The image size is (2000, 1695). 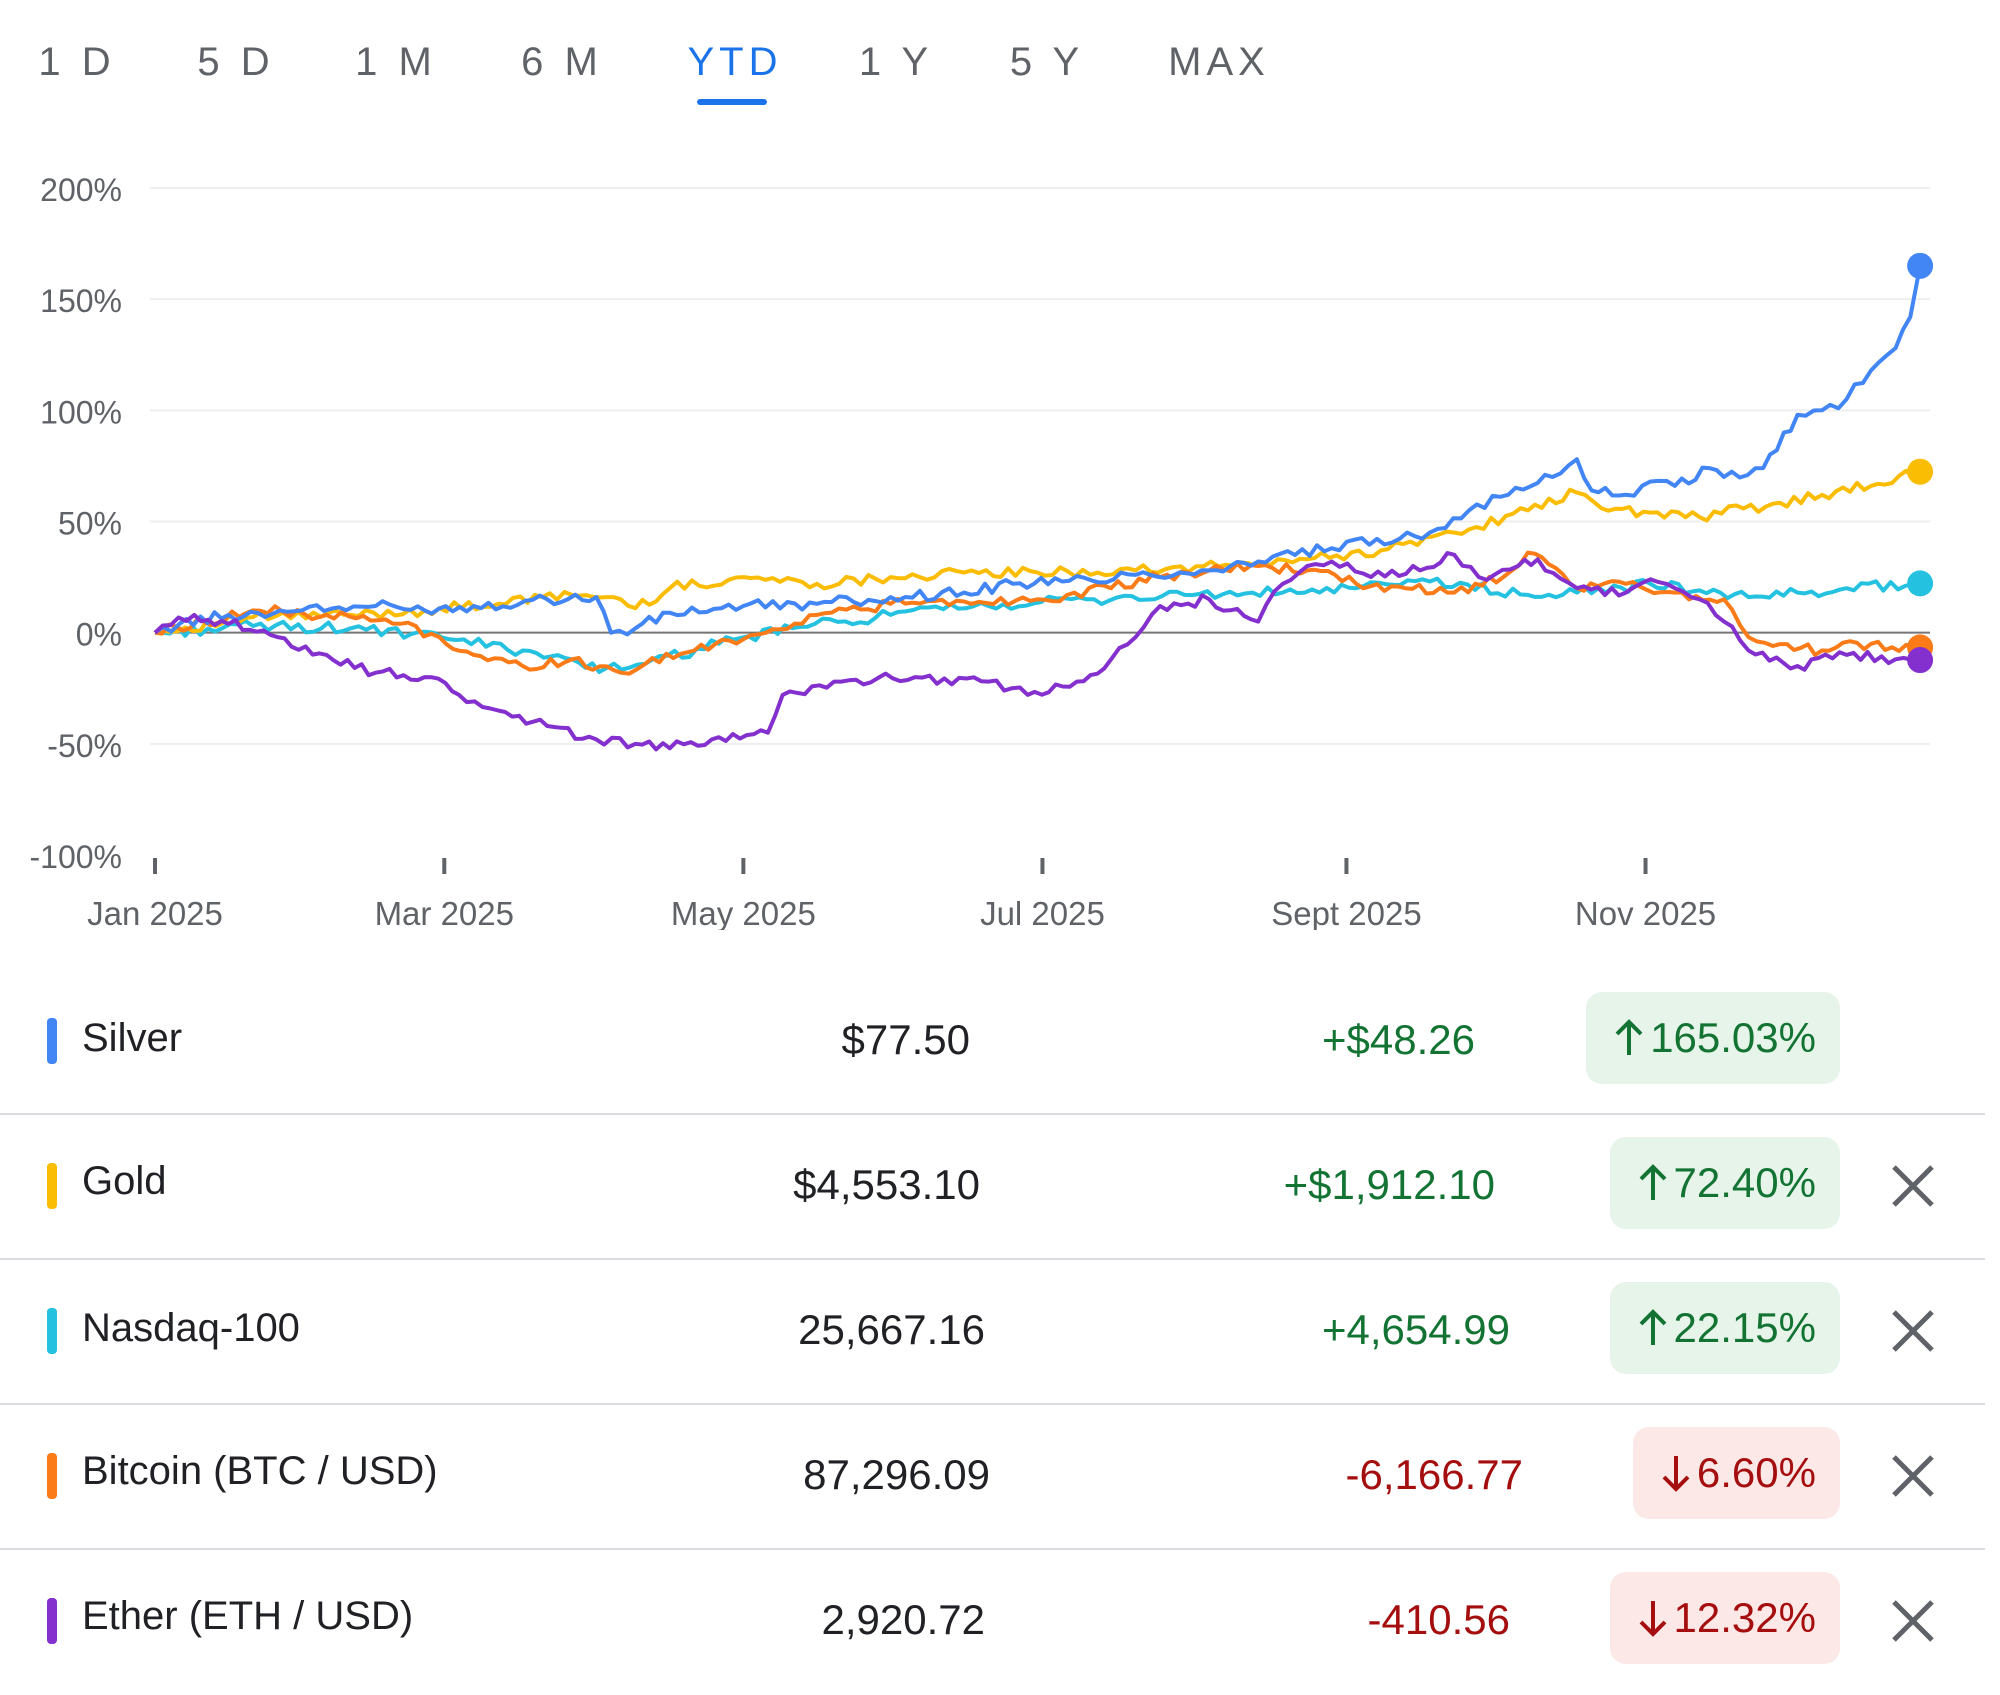 I want to click on y-tick-label: 50%, so click(x=90, y=524).